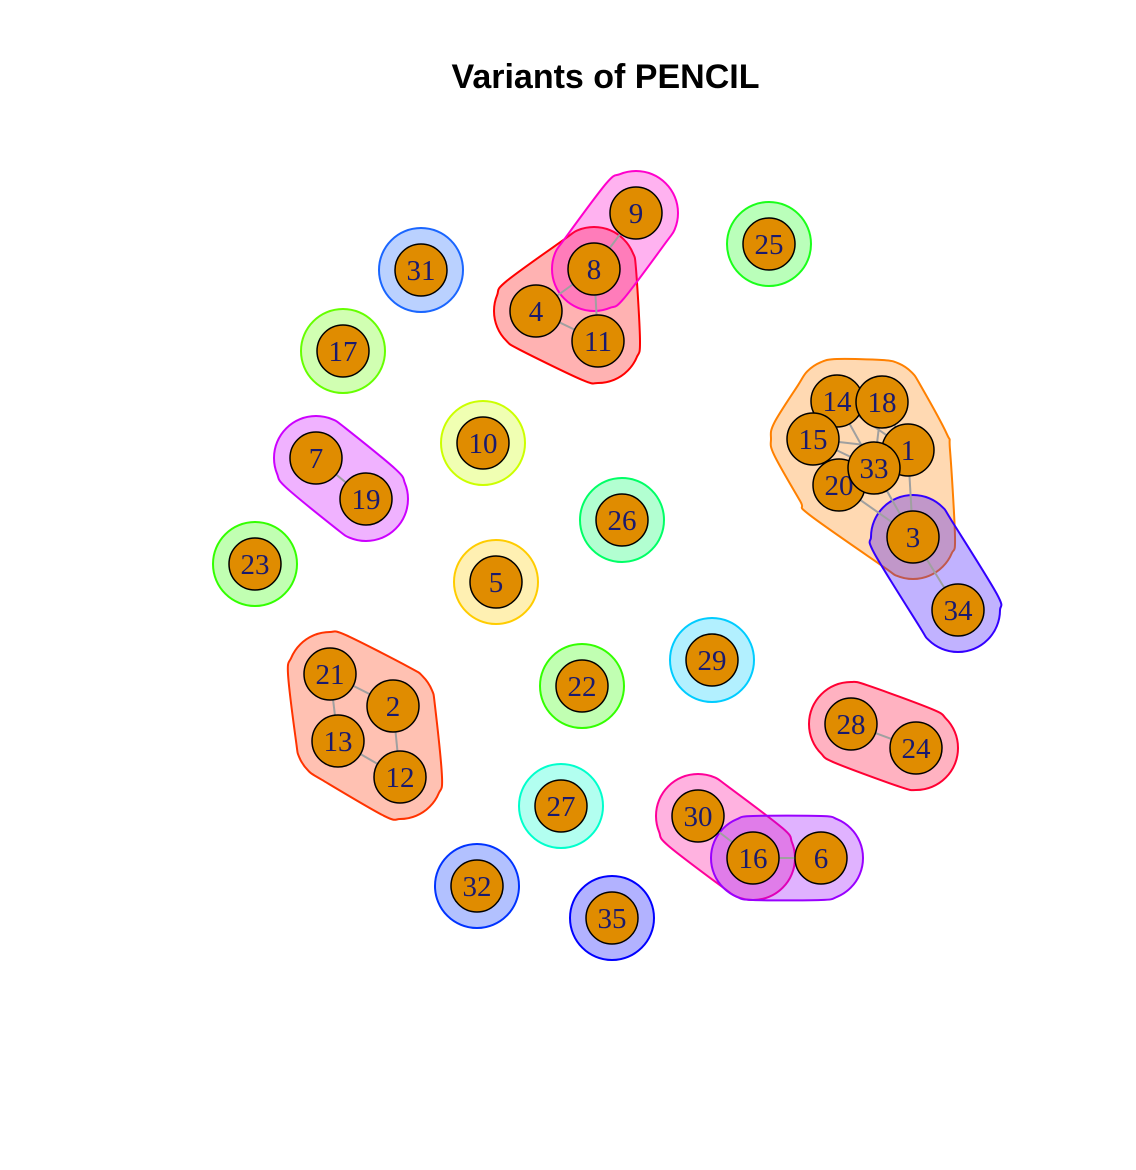 Image resolution: width=1136 pixels, height=1170 pixels. I want to click on node-label: 29, so click(712, 661).